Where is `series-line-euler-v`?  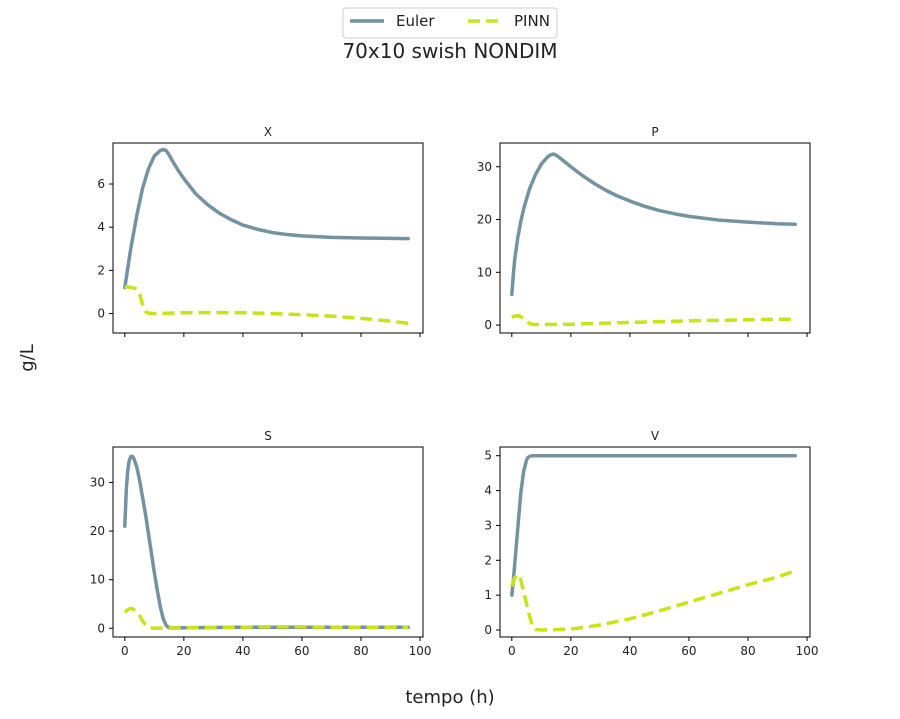 series-line-euler-v is located at coordinates (653, 525).